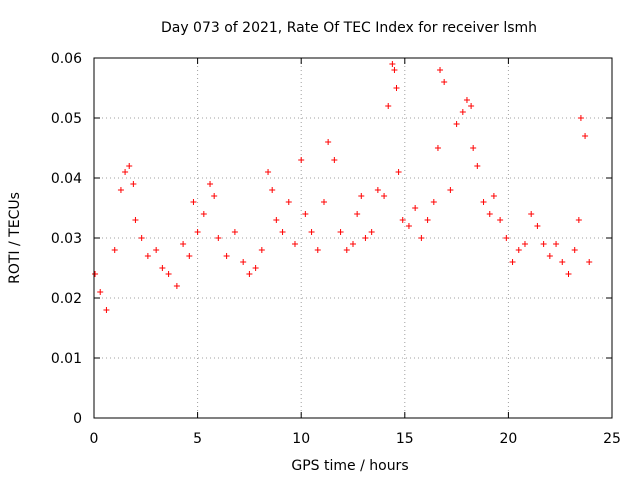  What do you see at coordinates (94, 439) in the screenshot?
I see `x-tick-label: 0` at bounding box center [94, 439].